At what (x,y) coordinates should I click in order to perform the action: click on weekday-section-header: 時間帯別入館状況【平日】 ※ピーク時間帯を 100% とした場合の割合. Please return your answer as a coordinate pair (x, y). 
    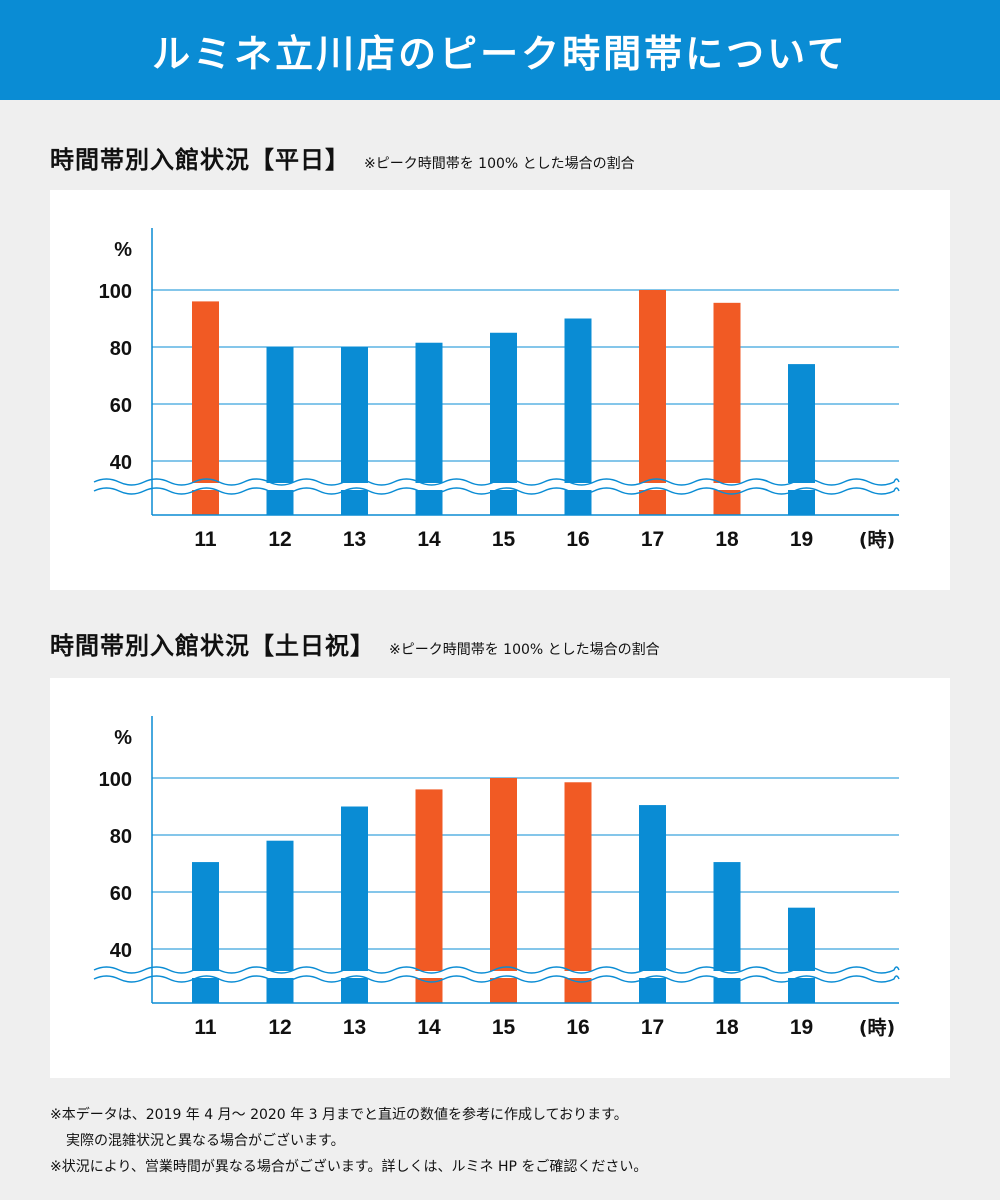
    Looking at the image, I should click on (342, 157).